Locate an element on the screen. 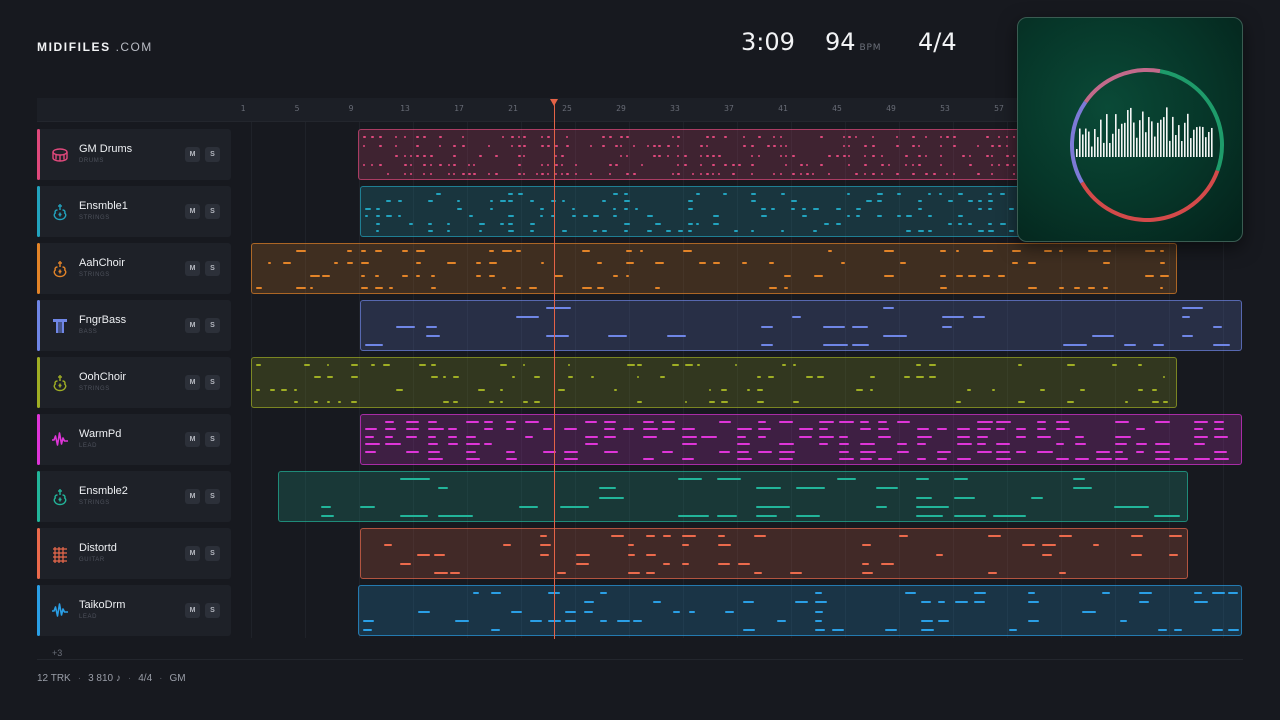 This screenshot has width=1280, height=720. time-display: 3:09 is located at coordinates (768, 42).